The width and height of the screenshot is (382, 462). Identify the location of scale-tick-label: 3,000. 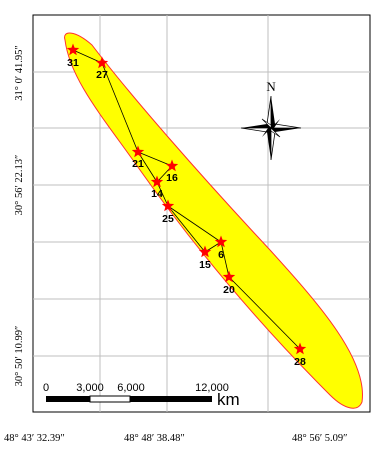
(90, 388).